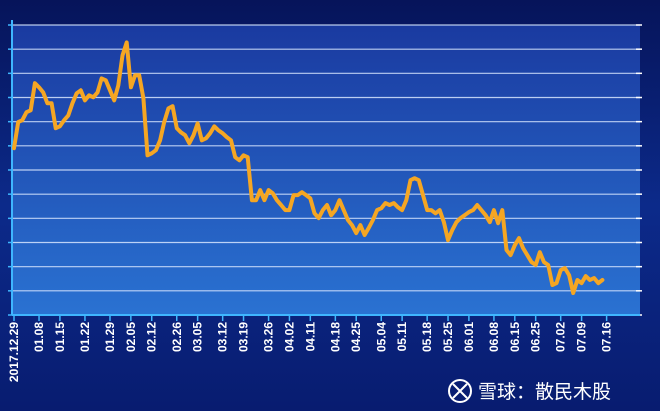 The height and width of the screenshot is (411, 660). I want to click on x-tick-label: 01.29, so click(110, 337).